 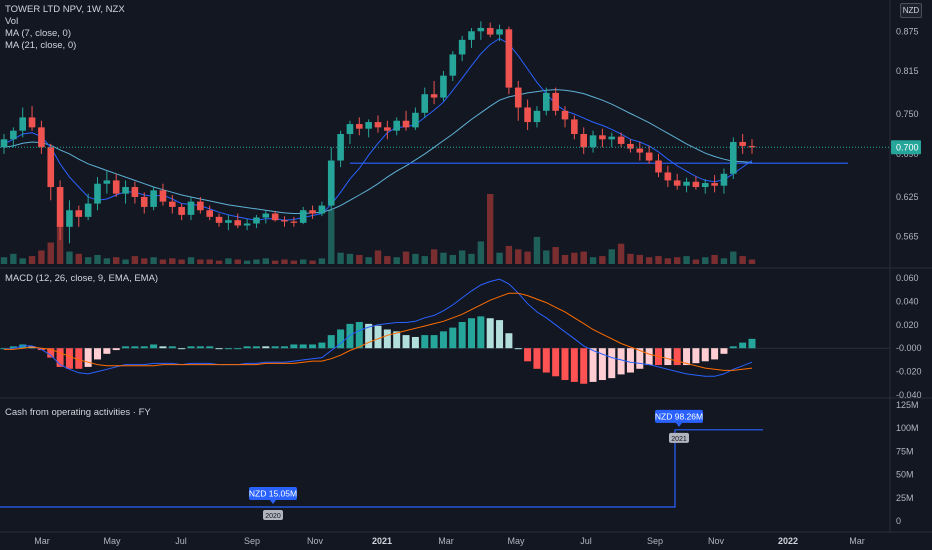 What do you see at coordinates (905, 498) in the screenshot?
I see `cash-tick-label: 25M` at bounding box center [905, 498].